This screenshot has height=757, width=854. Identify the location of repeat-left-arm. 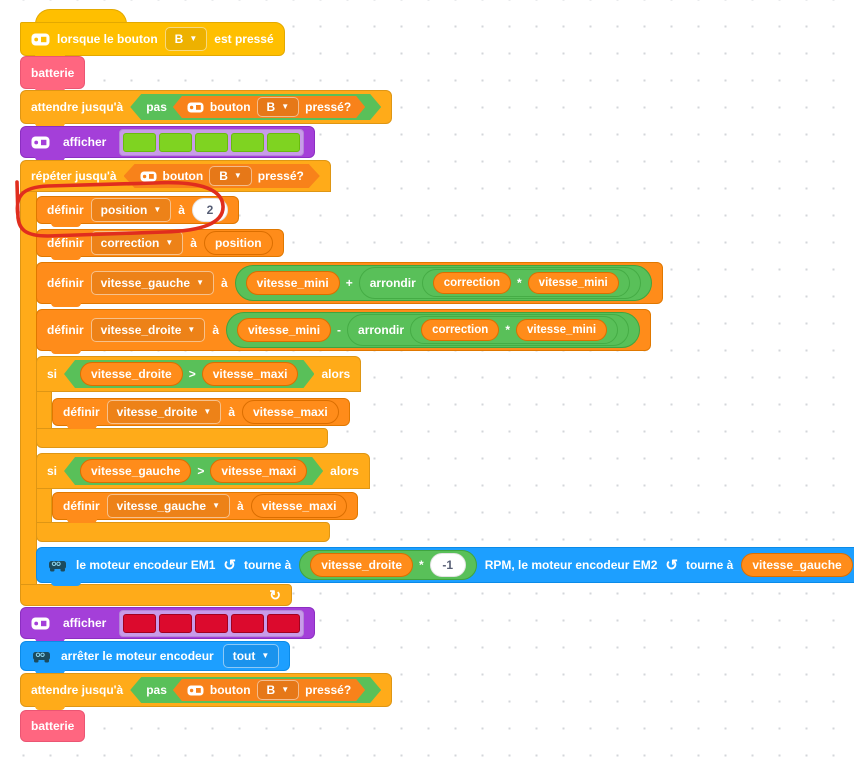
(28, 388).